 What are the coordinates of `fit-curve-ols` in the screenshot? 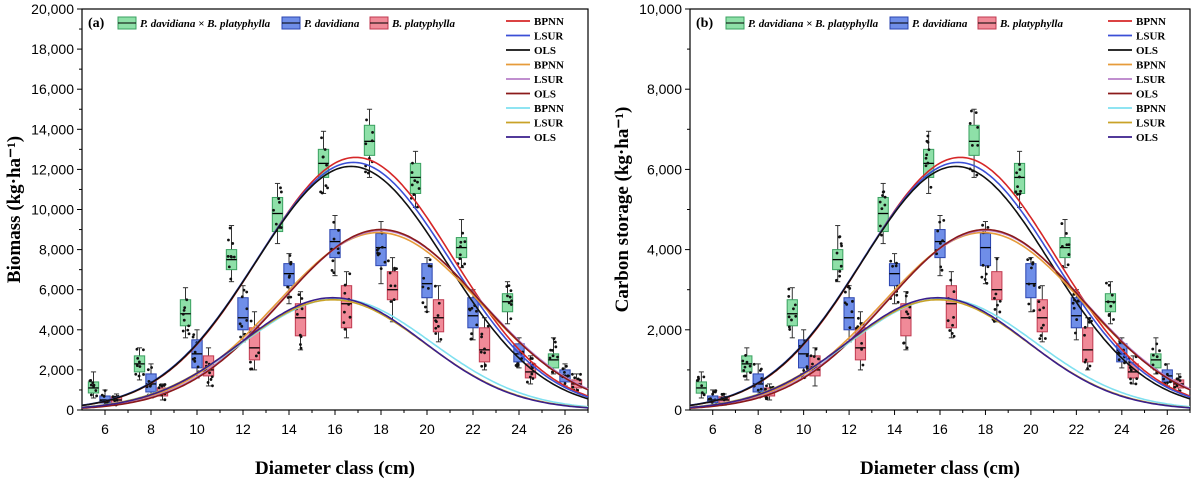 It's located at (335, 352).